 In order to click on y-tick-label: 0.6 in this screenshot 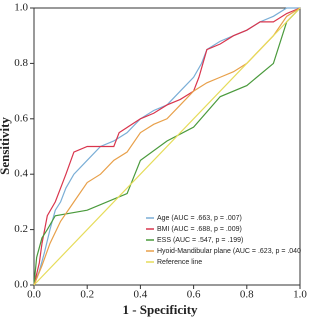, I will do `click(21, 118)`.